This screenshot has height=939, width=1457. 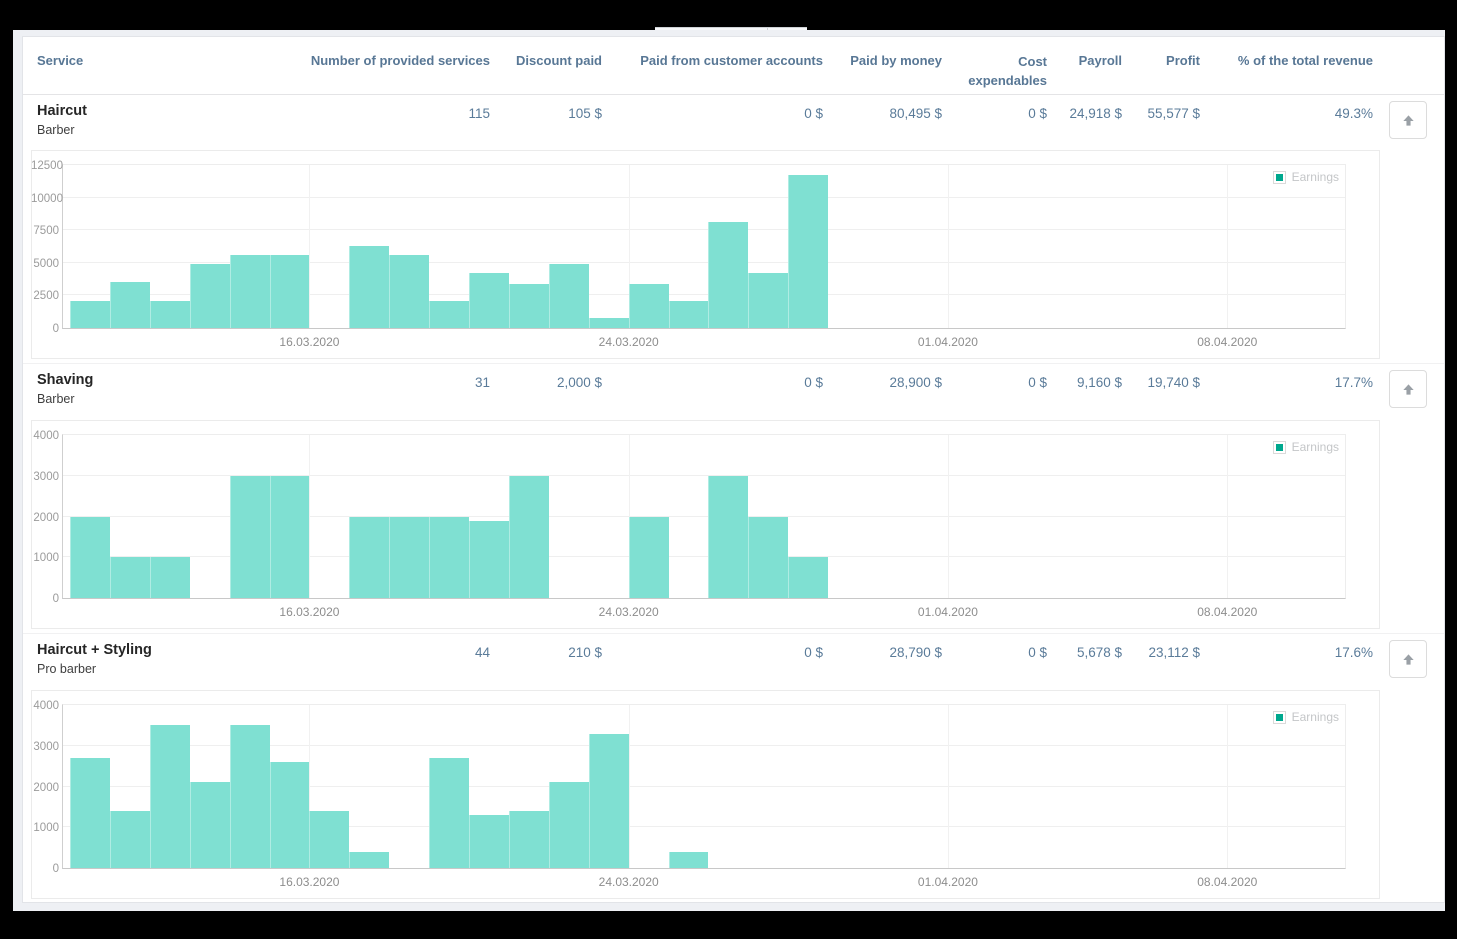 I want to click on col-header-paid-by-money: Paid by money, so click(x=882, y=65).